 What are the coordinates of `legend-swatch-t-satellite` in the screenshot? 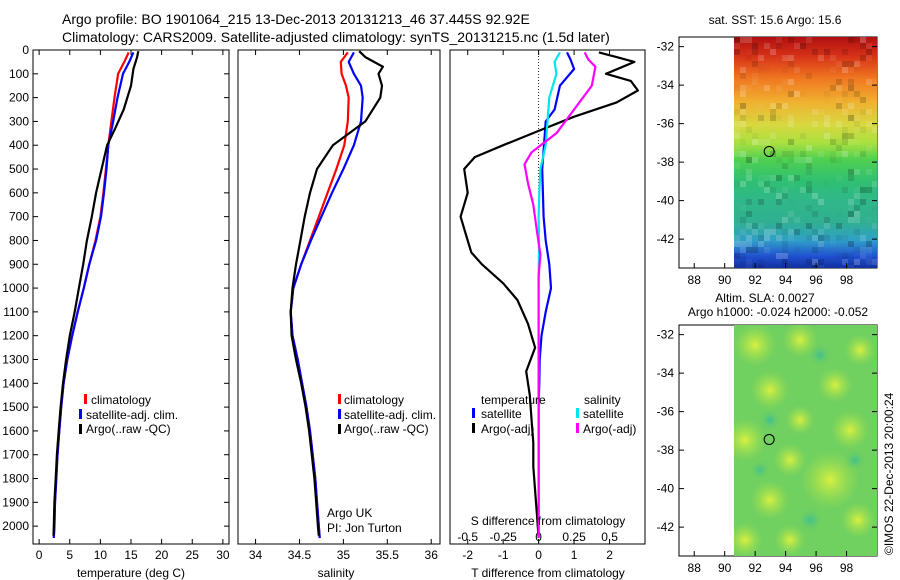 It's located at (473, 413).